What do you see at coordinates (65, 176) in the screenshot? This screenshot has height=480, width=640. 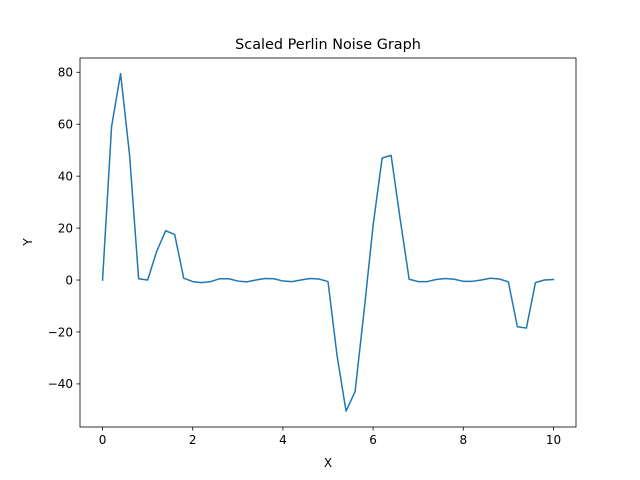 I see `y-tick-label: 40` at bounding box center [65, 176].